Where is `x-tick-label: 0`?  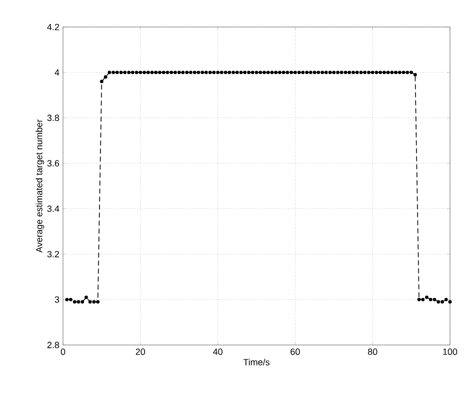 x-tick-label: 0 is located at coordinates (63, 351).